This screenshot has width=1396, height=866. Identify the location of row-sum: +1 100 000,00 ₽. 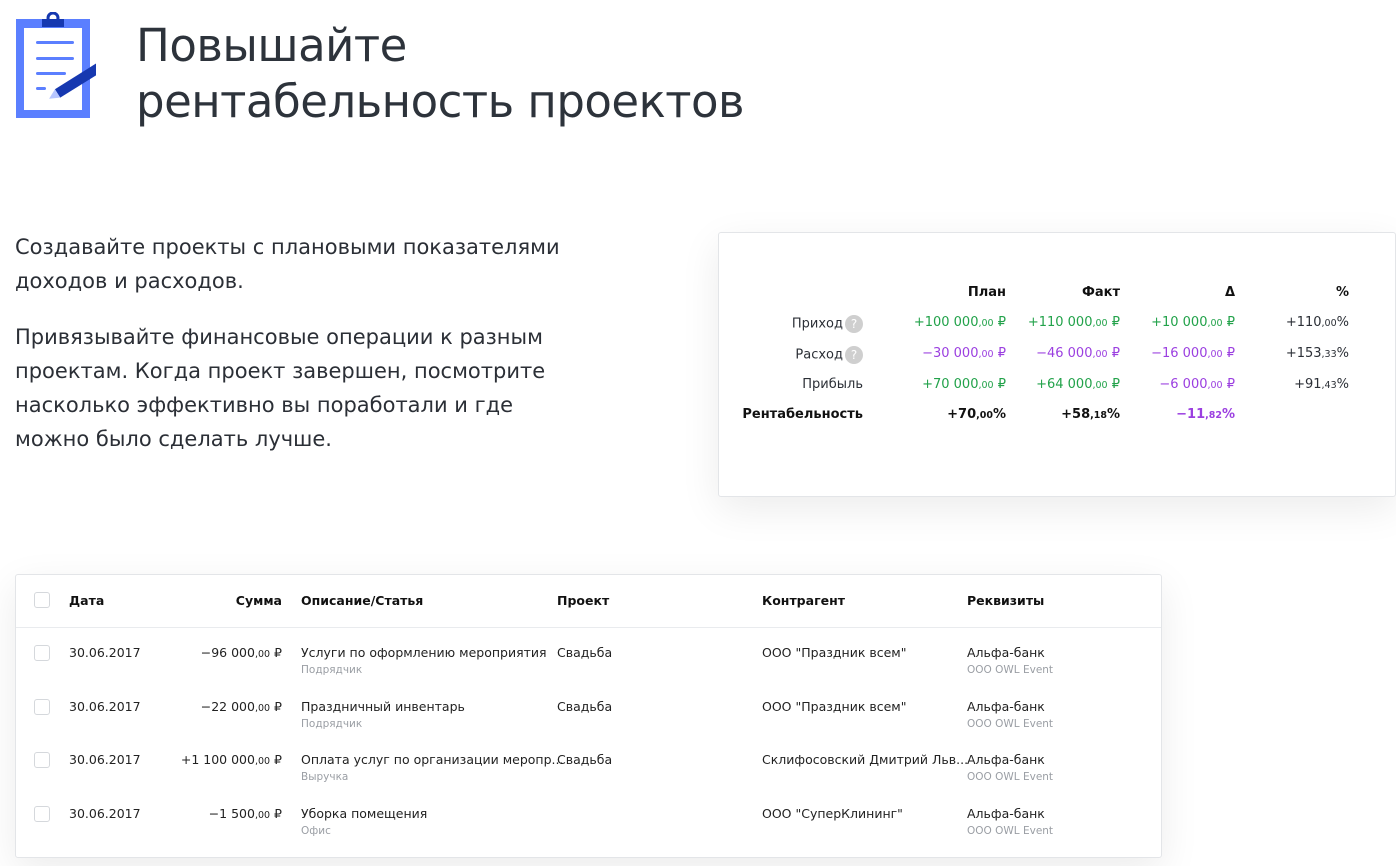
(231, 759).